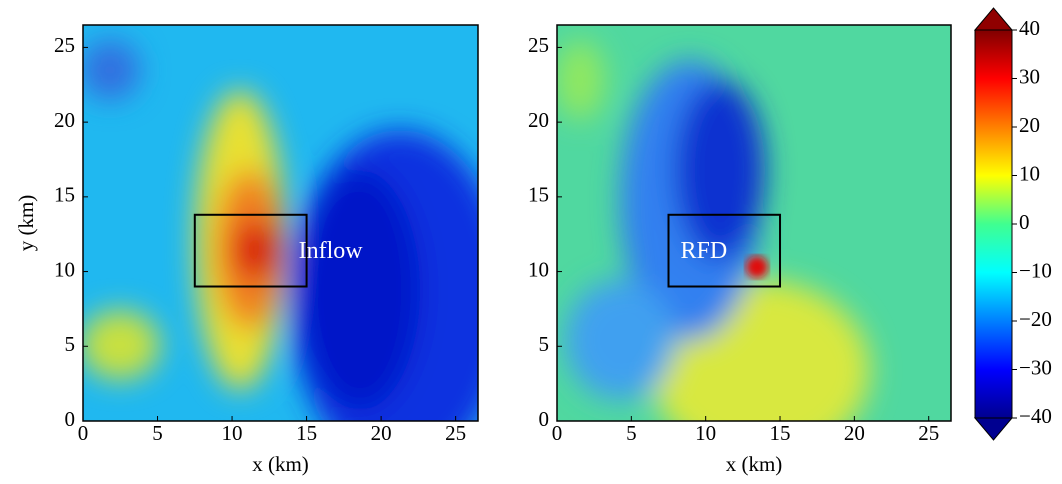  I want to click on colorbar-tick-label: −30, so click(1035, 367).